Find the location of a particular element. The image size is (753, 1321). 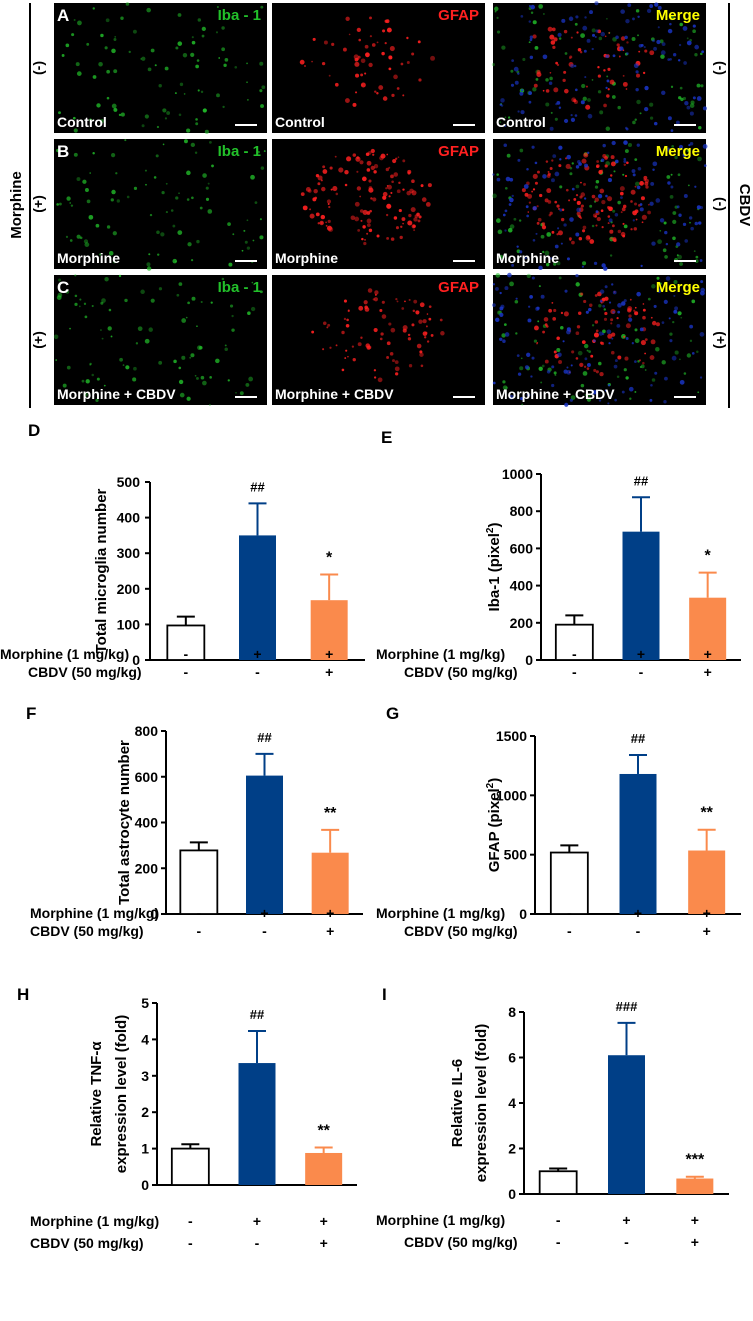

image-caption: Control is located at coordinates (82, 122).